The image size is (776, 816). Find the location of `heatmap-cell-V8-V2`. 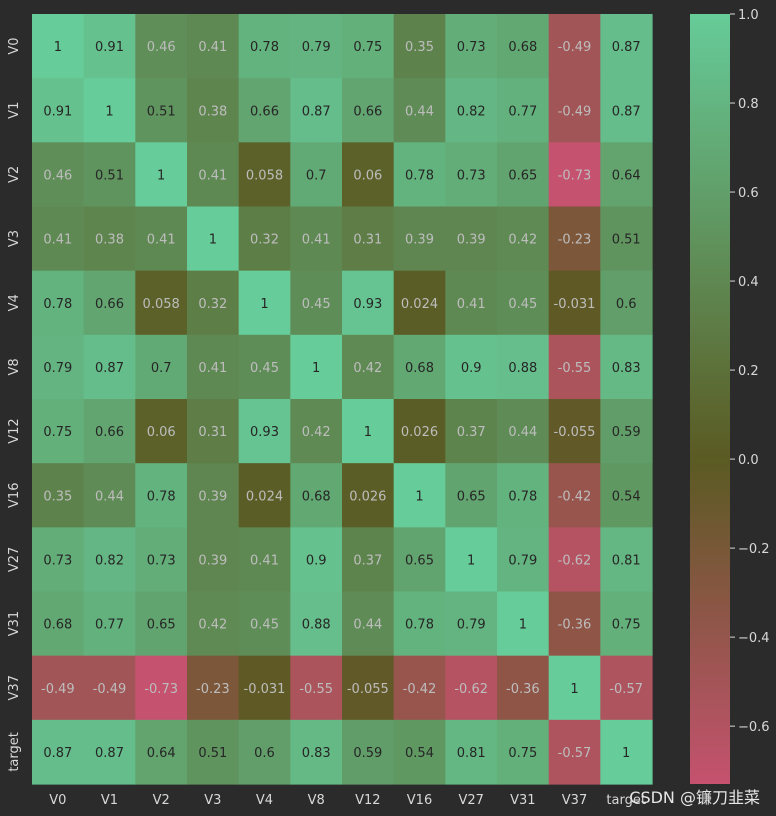

heatmap-cell-V8-V2 is located at coordinates (161, 367).